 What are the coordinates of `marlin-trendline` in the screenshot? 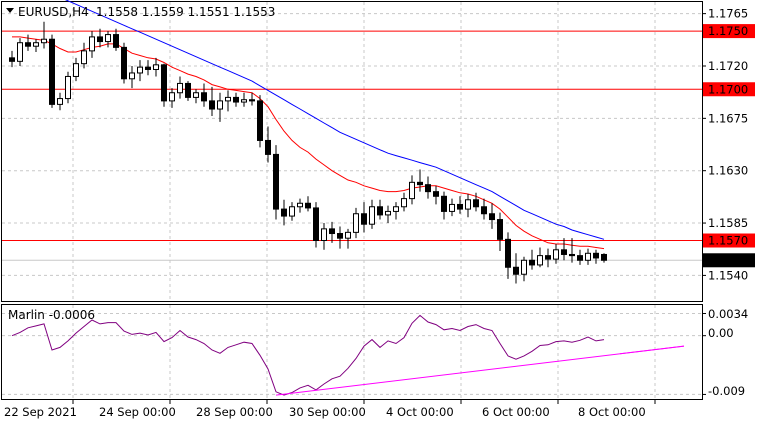 It's located at (480, 370).